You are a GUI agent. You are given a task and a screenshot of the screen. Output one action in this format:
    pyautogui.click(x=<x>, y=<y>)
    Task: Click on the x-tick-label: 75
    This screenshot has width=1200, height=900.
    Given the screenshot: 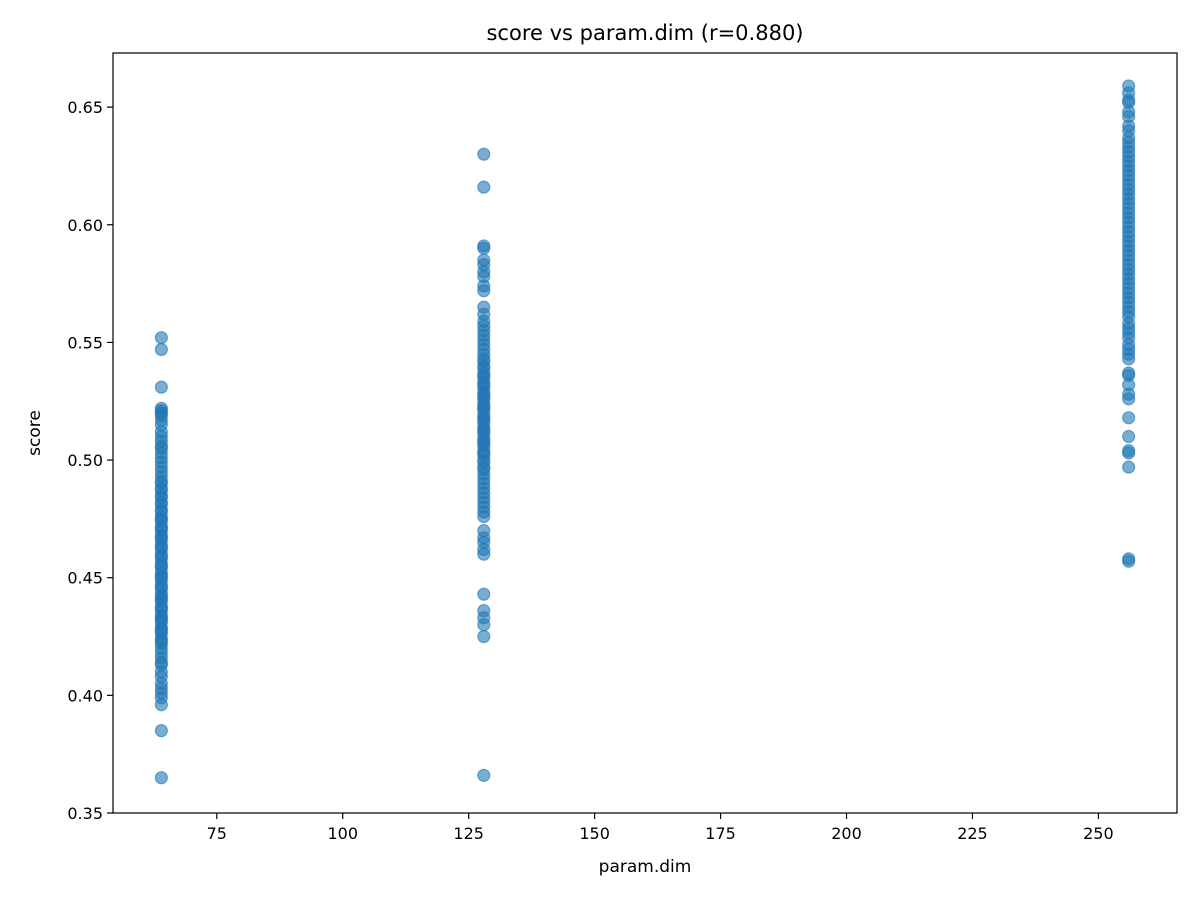 What is the action you would take?
    pyautogui.click(x=217, y=833)
    